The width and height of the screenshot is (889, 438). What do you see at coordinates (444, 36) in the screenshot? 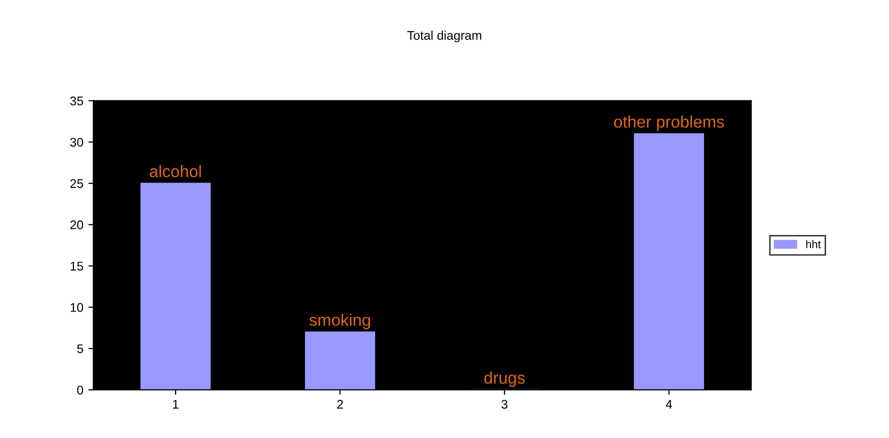
I see `chart-title: Total diagram` at bounding box center [444, 36].